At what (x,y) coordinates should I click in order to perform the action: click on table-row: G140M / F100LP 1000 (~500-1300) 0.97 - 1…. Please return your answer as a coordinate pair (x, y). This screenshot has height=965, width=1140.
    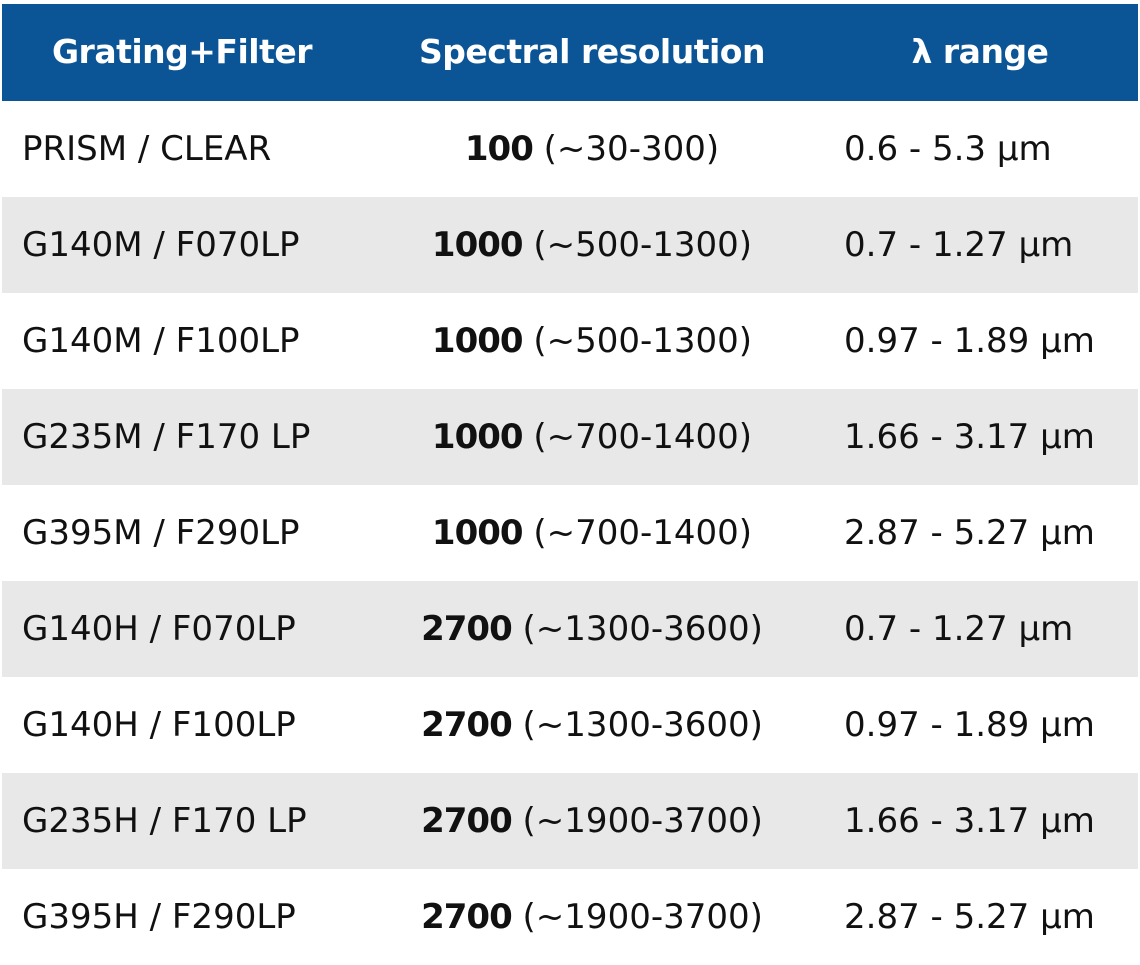
    Looking at the image, I should click on (570, 341).